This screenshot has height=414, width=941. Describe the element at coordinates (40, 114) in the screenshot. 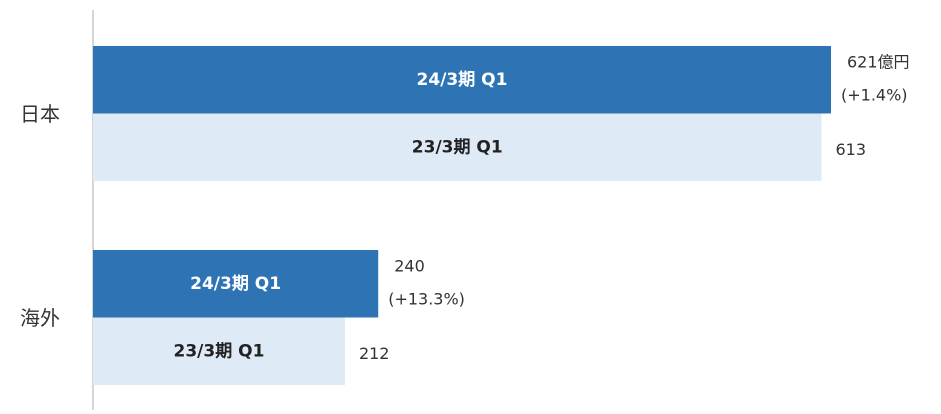

I see `category-label: 日本` at that location.